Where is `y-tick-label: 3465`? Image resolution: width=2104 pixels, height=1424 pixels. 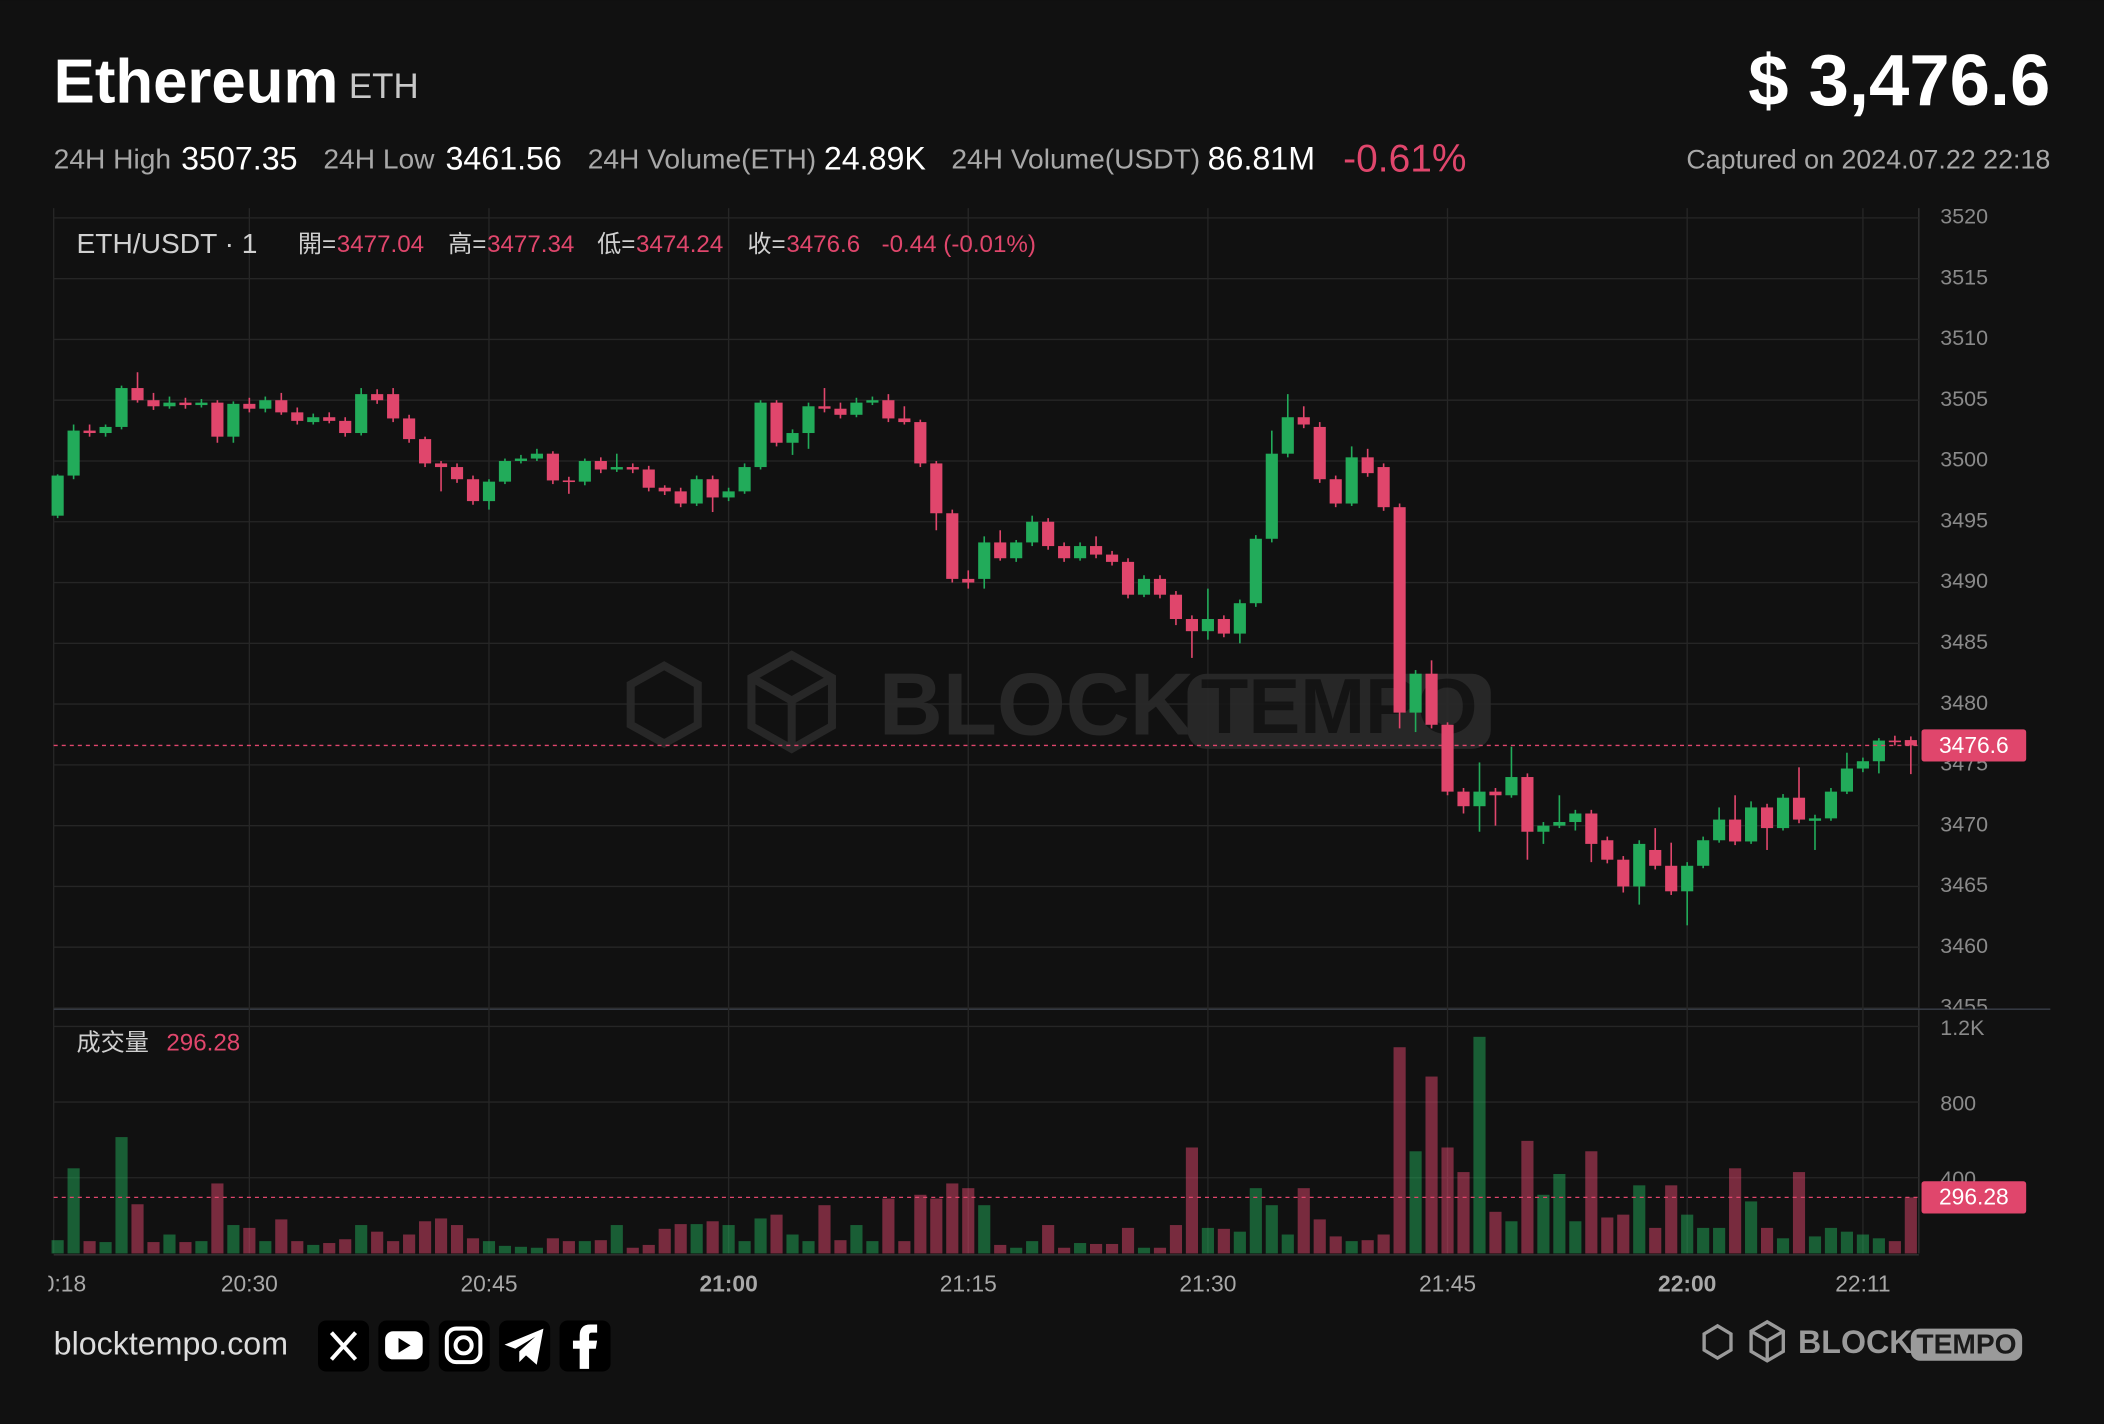 y-tick-label: 3465 is located at coordinates (1964, 885).